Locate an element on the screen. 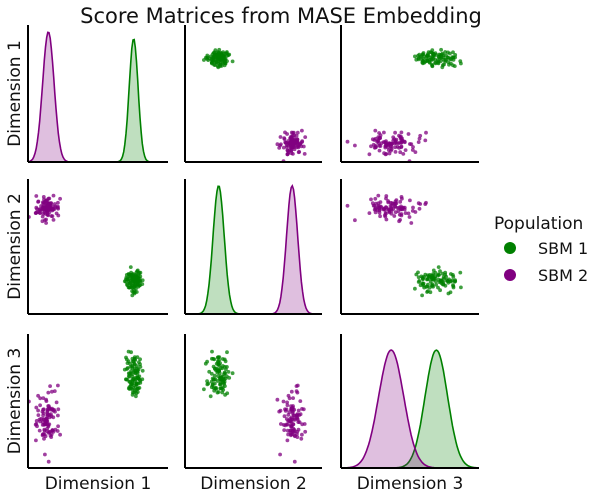 The image size is (604, 498). x-axis-label-dimension-3: Dimension 3 is located at coordinates (410, 484).